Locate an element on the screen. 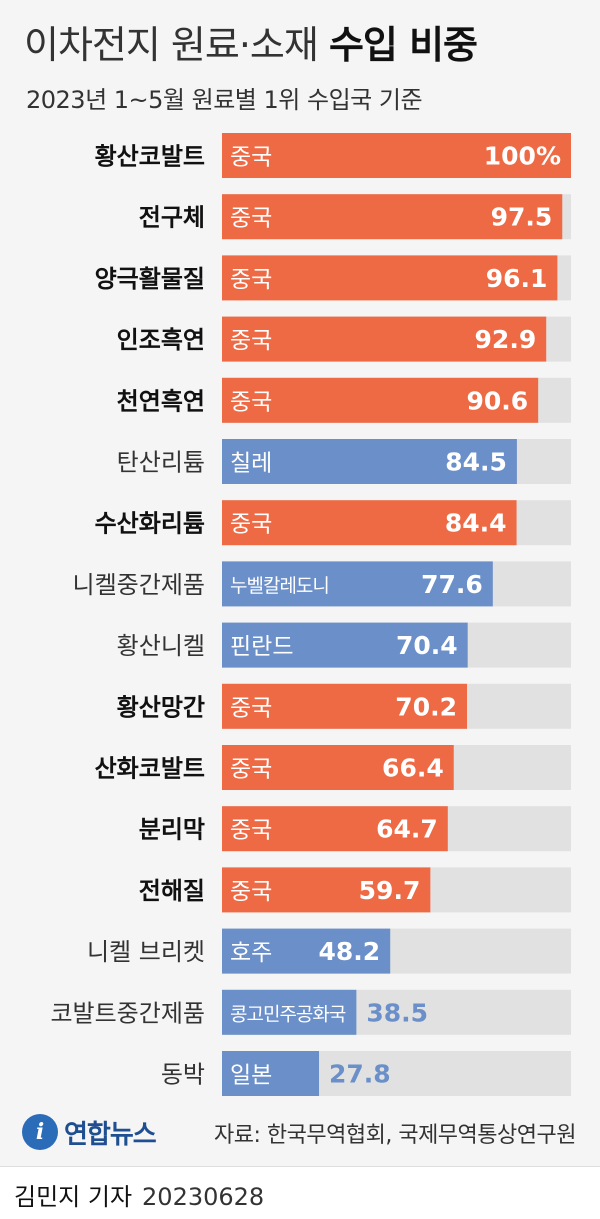 Image resolution: width=600 pixels, height=1219 pixels. value-label: 38.5 is located at coordinates (397, 1012).